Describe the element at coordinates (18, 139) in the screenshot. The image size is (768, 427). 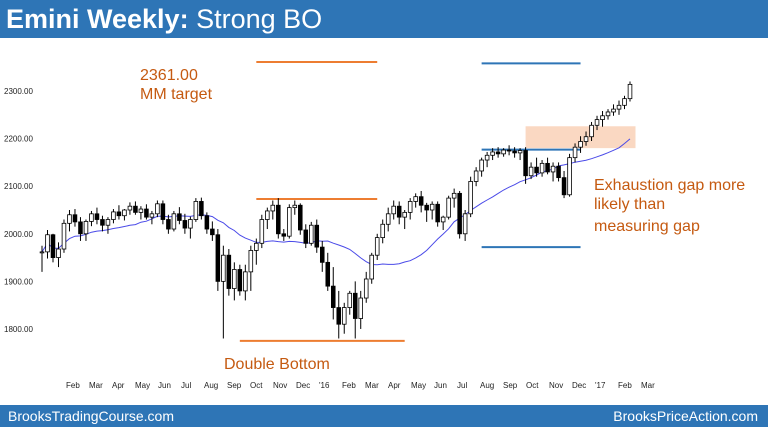
I see `y-tick-label: 2200.00` at that location.